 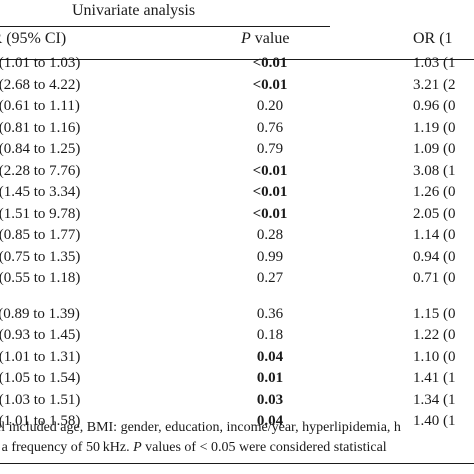 What do you see at coordinates (270, 127) in the screenshot?
I see `p-value-cell: 0.76` at bounding box center [270, 127].